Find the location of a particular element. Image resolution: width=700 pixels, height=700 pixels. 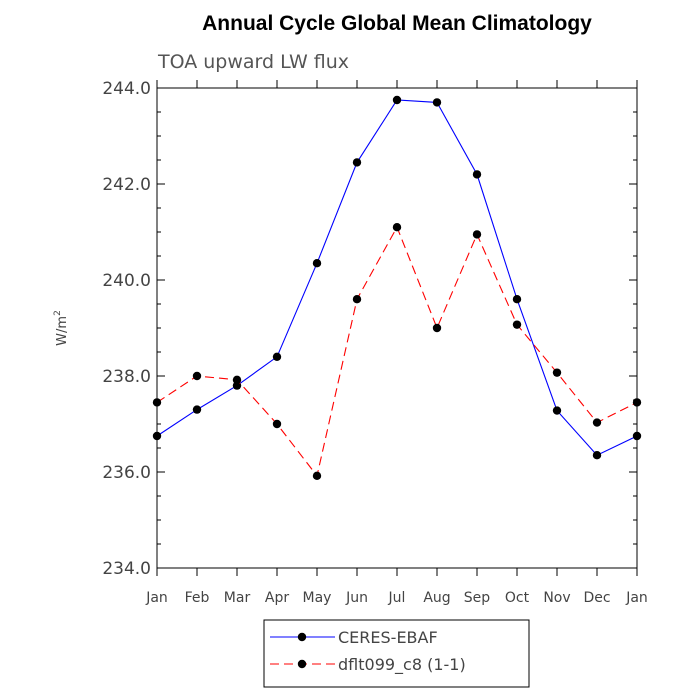

x-tick-label: Mar is located at coordinates (237, 598).